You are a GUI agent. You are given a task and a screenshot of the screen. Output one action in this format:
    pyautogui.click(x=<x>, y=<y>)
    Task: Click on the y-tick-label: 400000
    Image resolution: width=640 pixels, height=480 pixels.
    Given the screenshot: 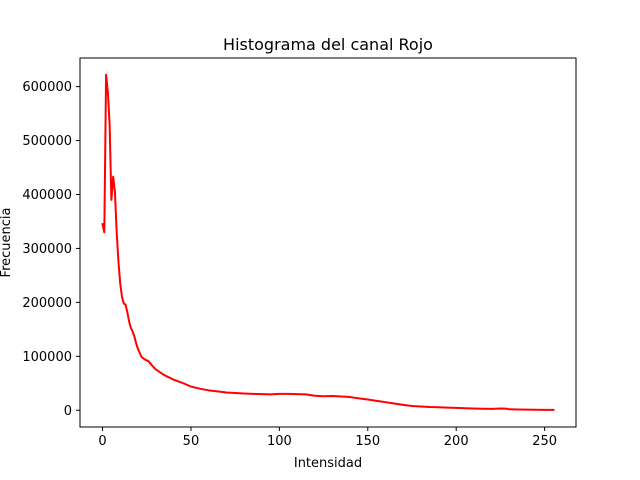 What is the action you would take?
    pyautogui.click(x=47, y=195)
    